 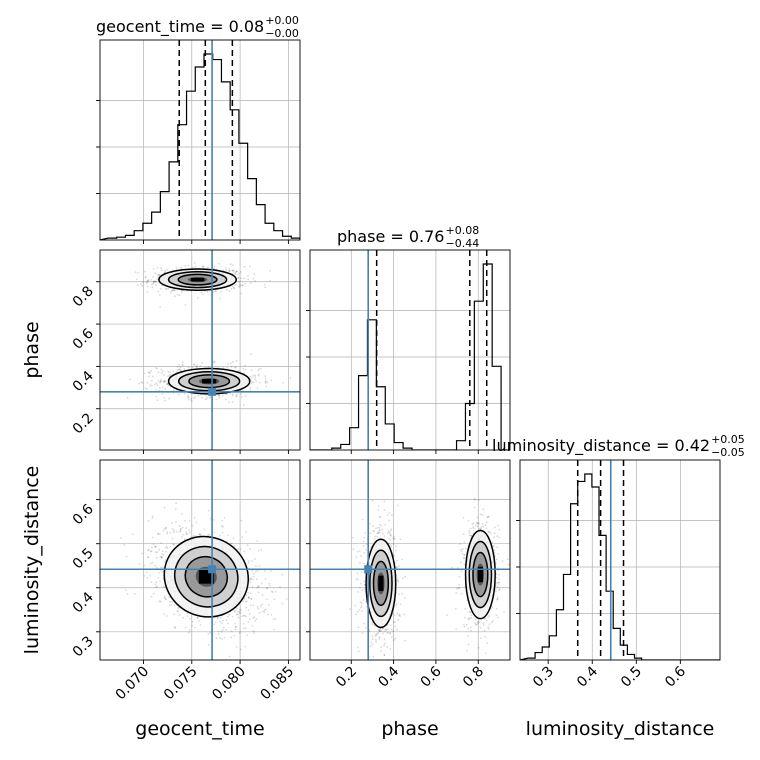 What do you see at coordinates (229, 684) in the screenshot?
I see `x-tick-label: 0.080` at bounding box center [229, 684].